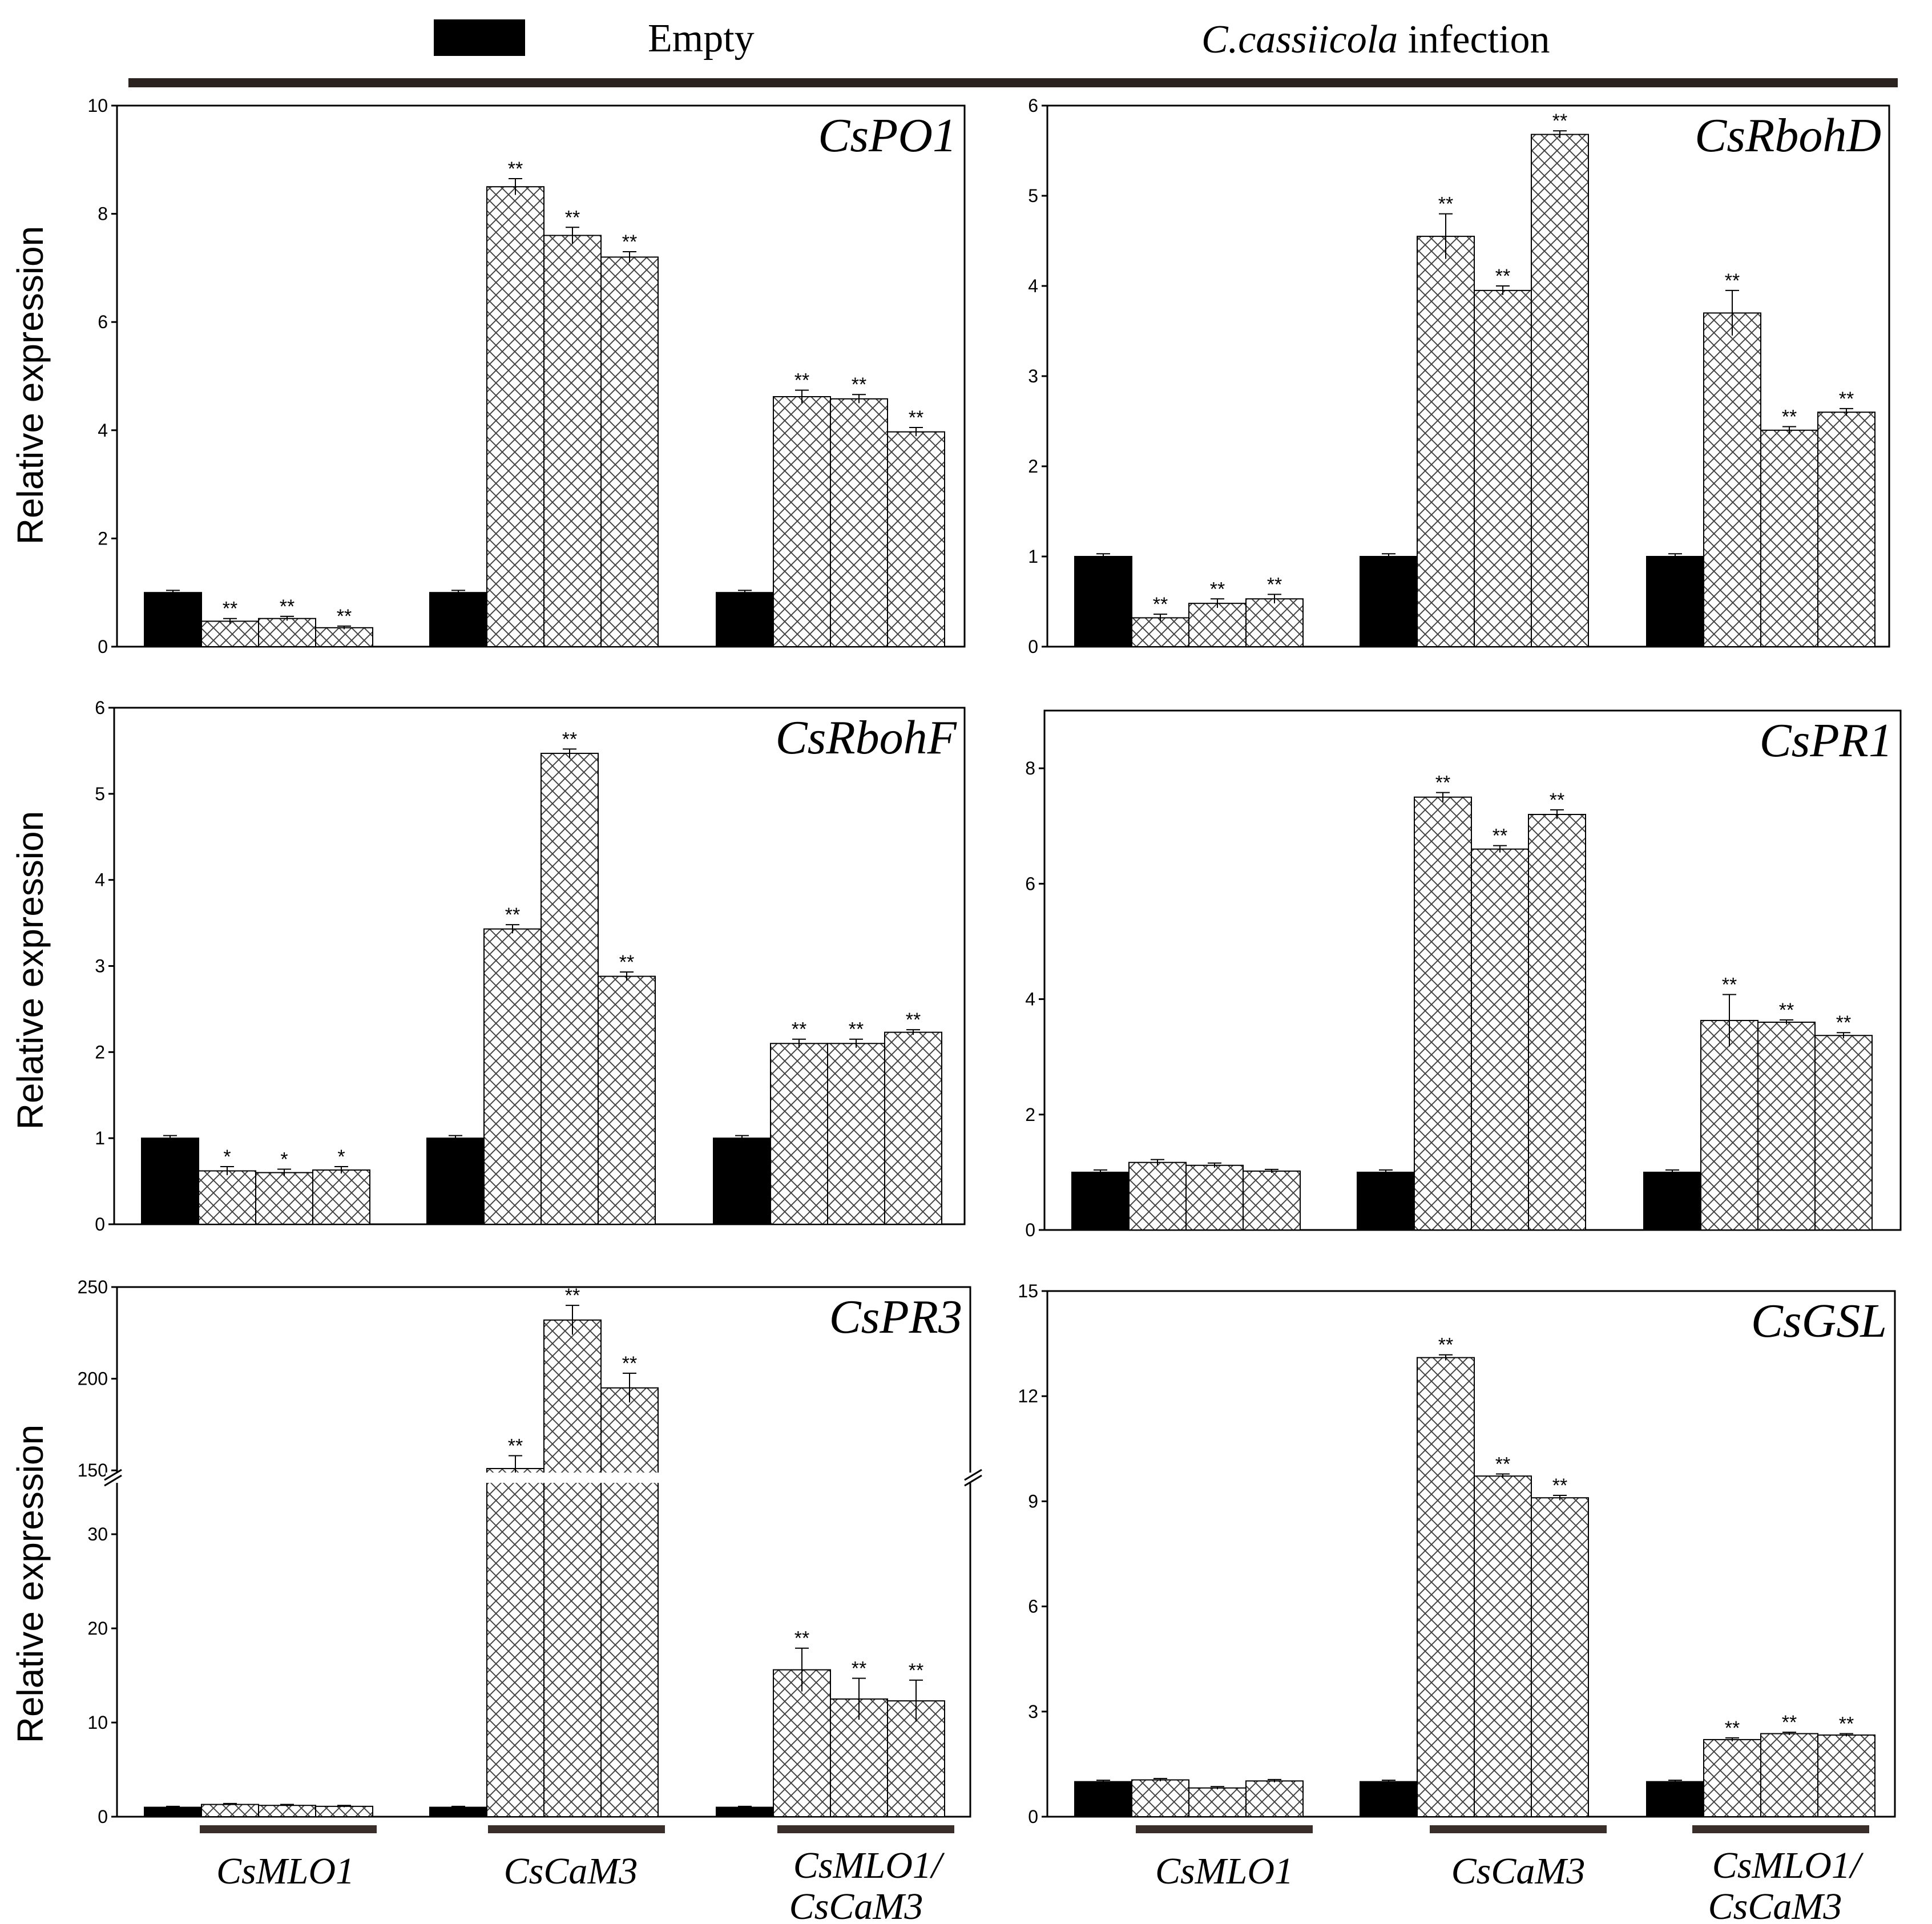  What do you see at coordinates (103, 322) in the screenshot?
I see `y-tick-label: 6` at bounding box center [103, 322].